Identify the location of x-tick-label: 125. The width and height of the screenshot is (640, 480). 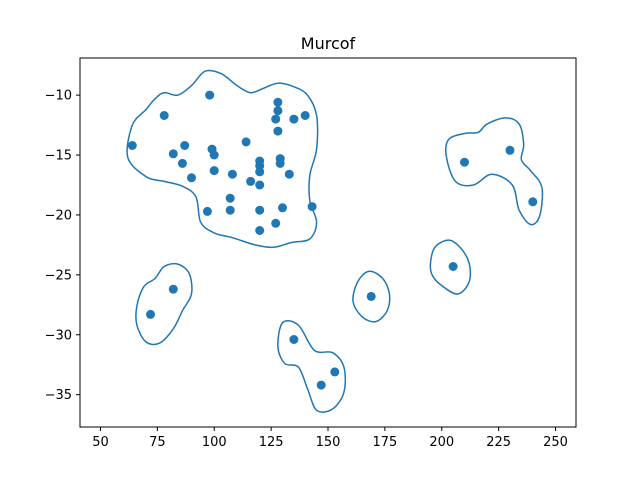
(271, 442).